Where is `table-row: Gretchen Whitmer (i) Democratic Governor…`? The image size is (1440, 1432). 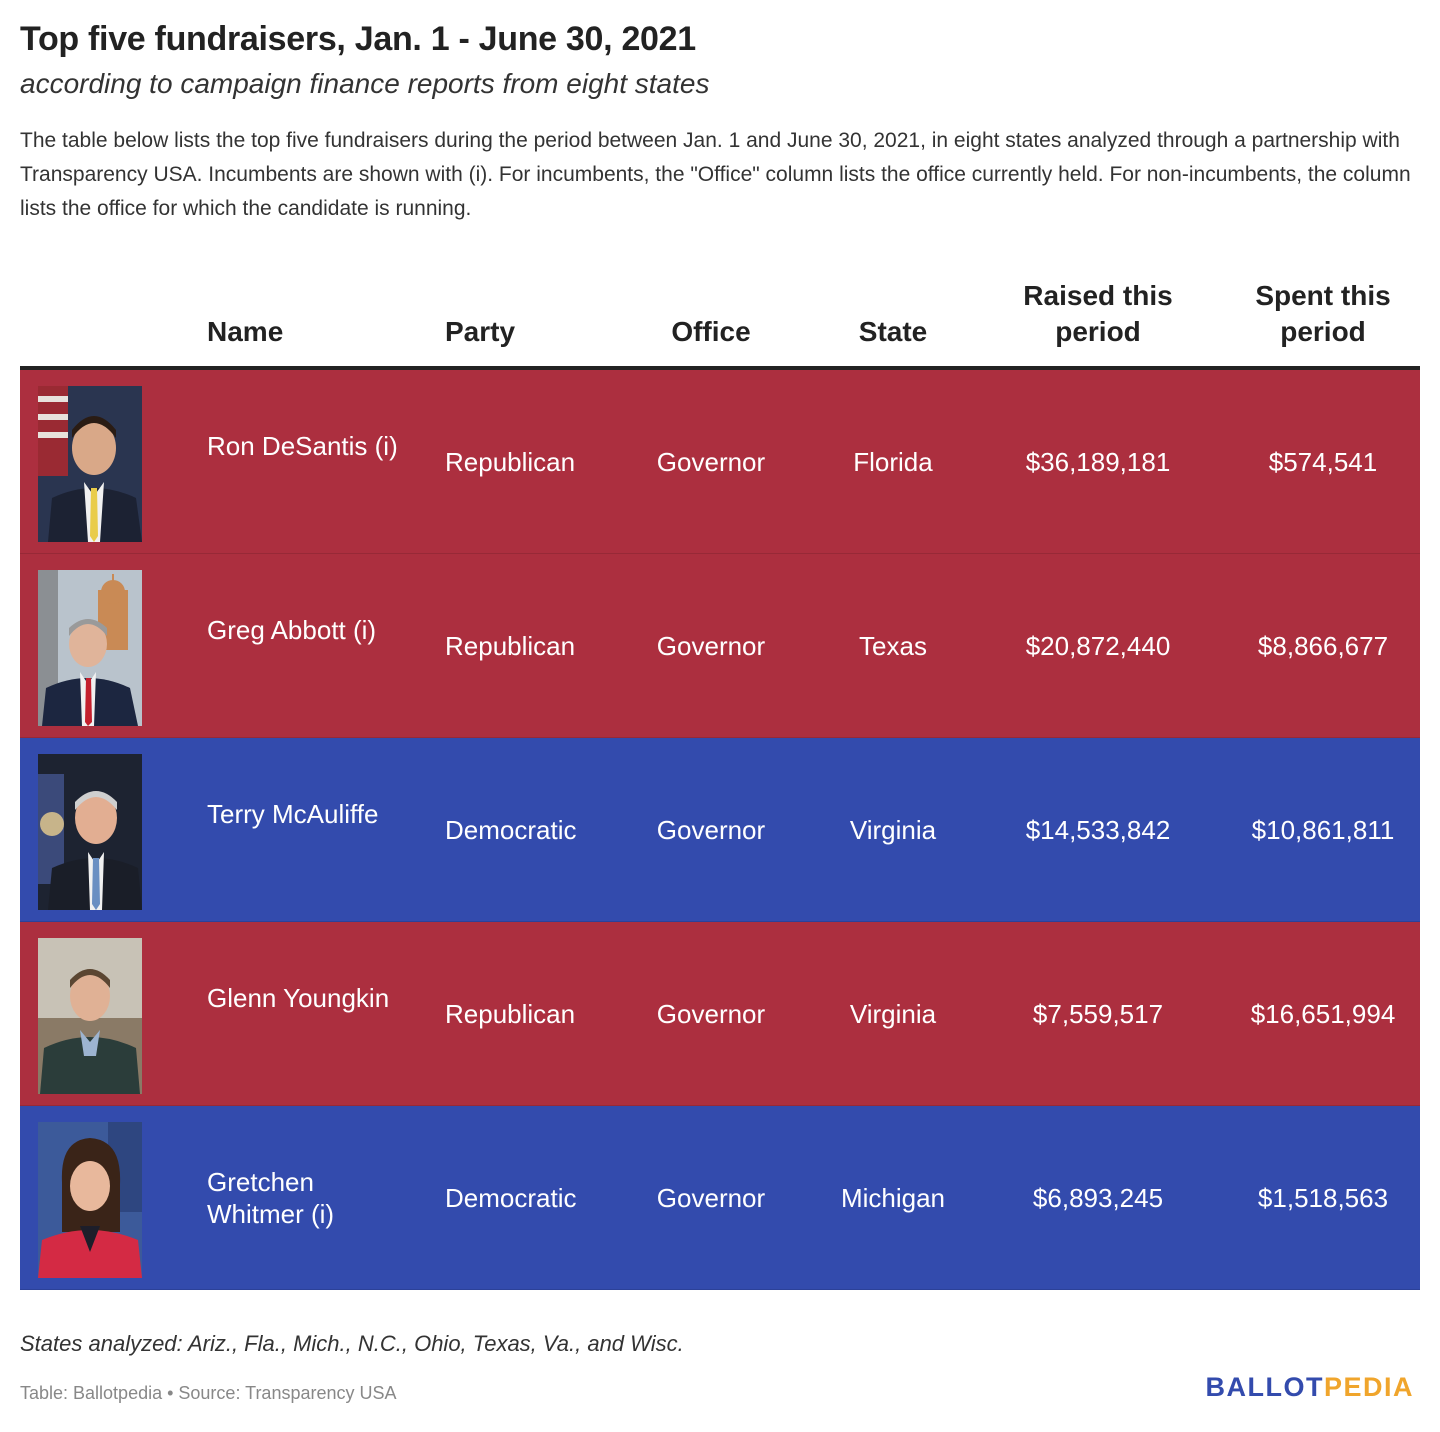 table-row: Gretchen Whitmer (i) Democratic Governor… is located at coordinates (720, 1198).